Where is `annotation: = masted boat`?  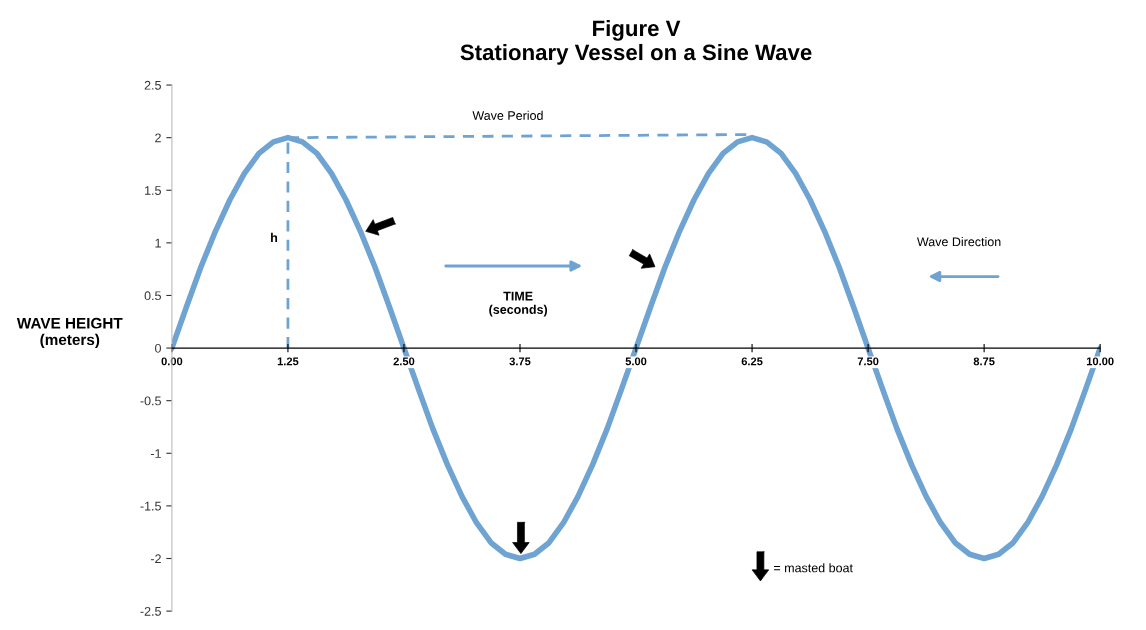
annotation: = masted boat is located at coordinates (813, 568).